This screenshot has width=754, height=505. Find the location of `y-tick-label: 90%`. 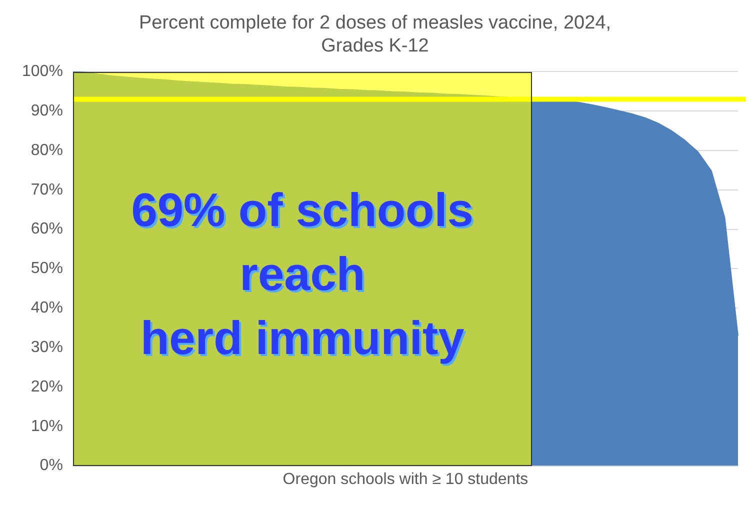

y-tick-label: 90% is located at coordinates (46, 111).